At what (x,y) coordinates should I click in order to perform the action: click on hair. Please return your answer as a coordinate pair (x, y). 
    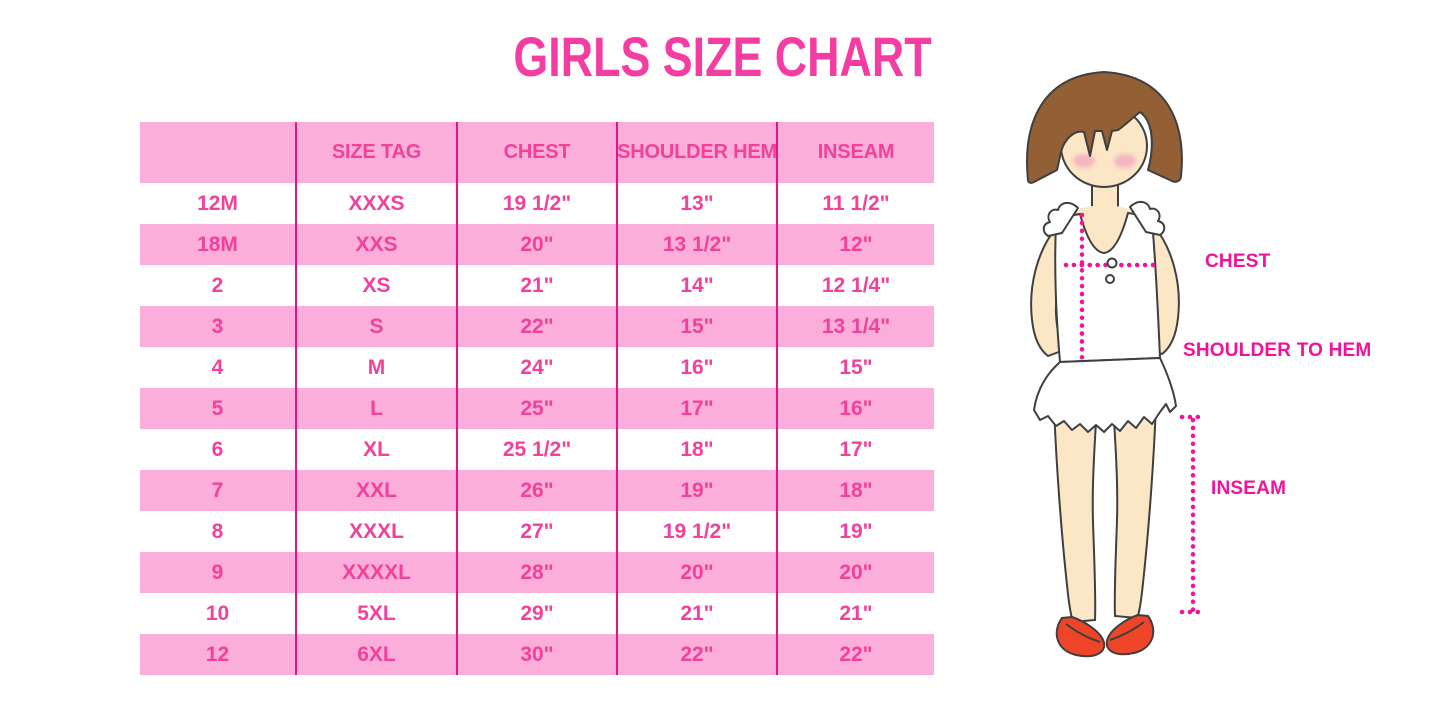
    Looking at the image, I should click on (1104, 127).